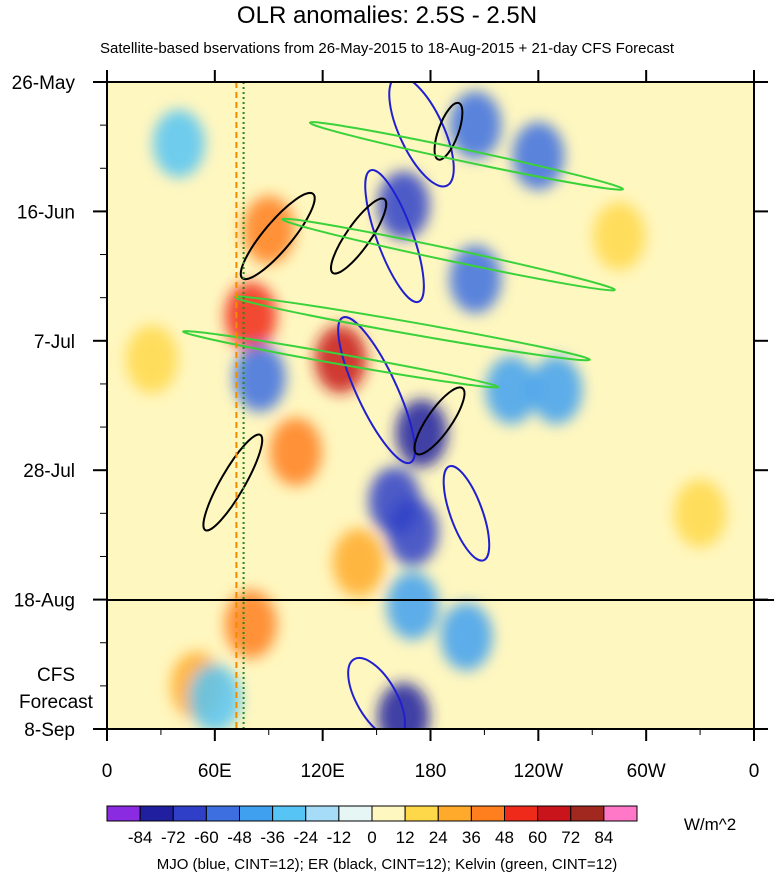  I want to click on colorbar-label-10: 36, so click(471, 837).